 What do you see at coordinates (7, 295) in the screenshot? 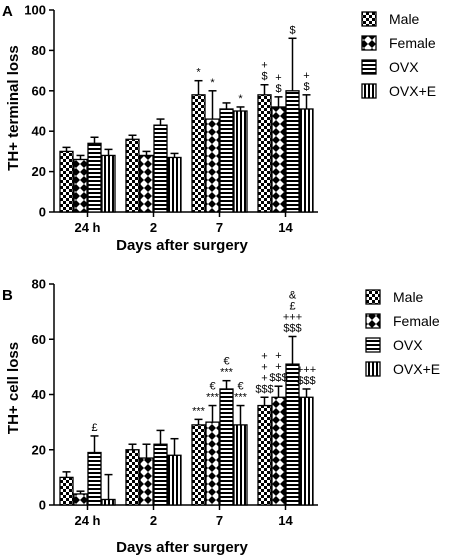
I see `panel-letter: B` at bounding box center [7, 295].